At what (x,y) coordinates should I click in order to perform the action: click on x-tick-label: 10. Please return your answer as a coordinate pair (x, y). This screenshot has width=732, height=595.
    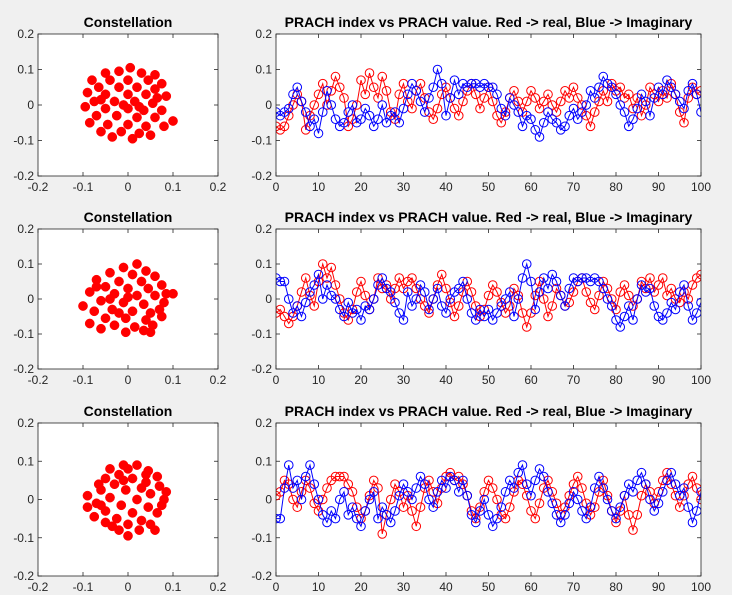
    Looking at the image, I should click on (319, 380).